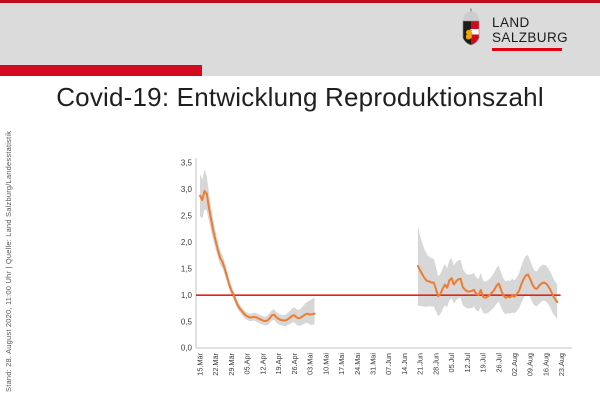 The height and width of the screenshot is (400, 600). What do you see at coordinates (420, 364) in the screenshot?
I see `x-tick-label: 21.Jun` at bounding box center [420, 364].